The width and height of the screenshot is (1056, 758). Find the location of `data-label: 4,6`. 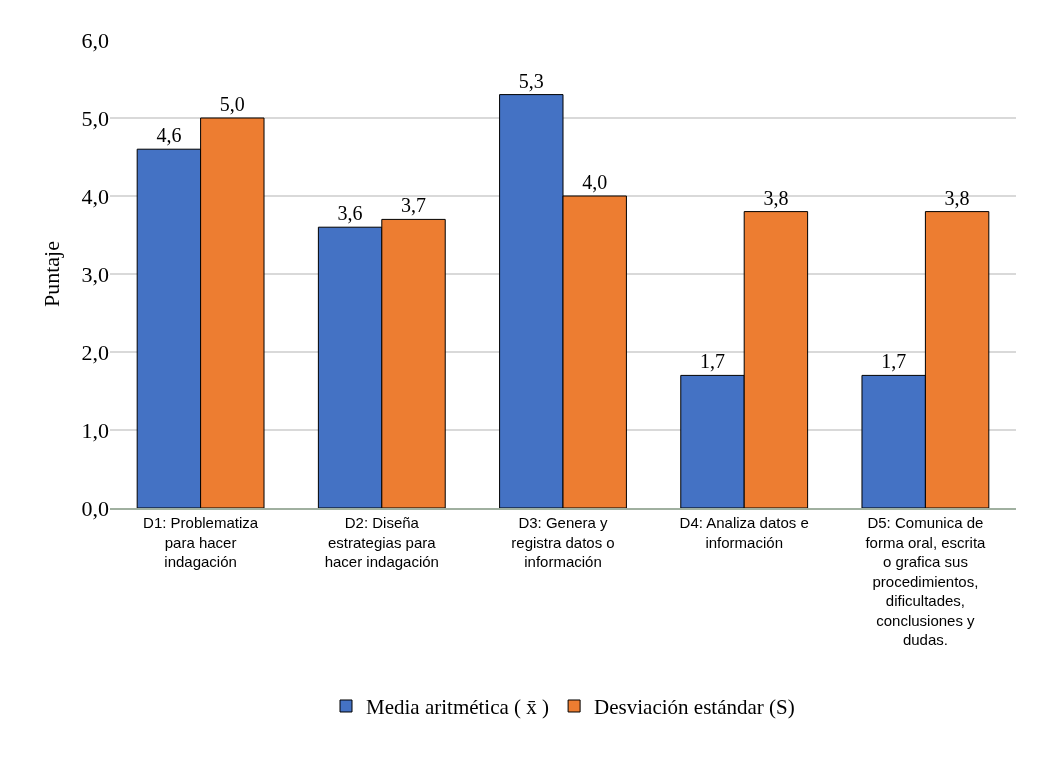

data-label: 4,6 is located at coordinates (169, 135).